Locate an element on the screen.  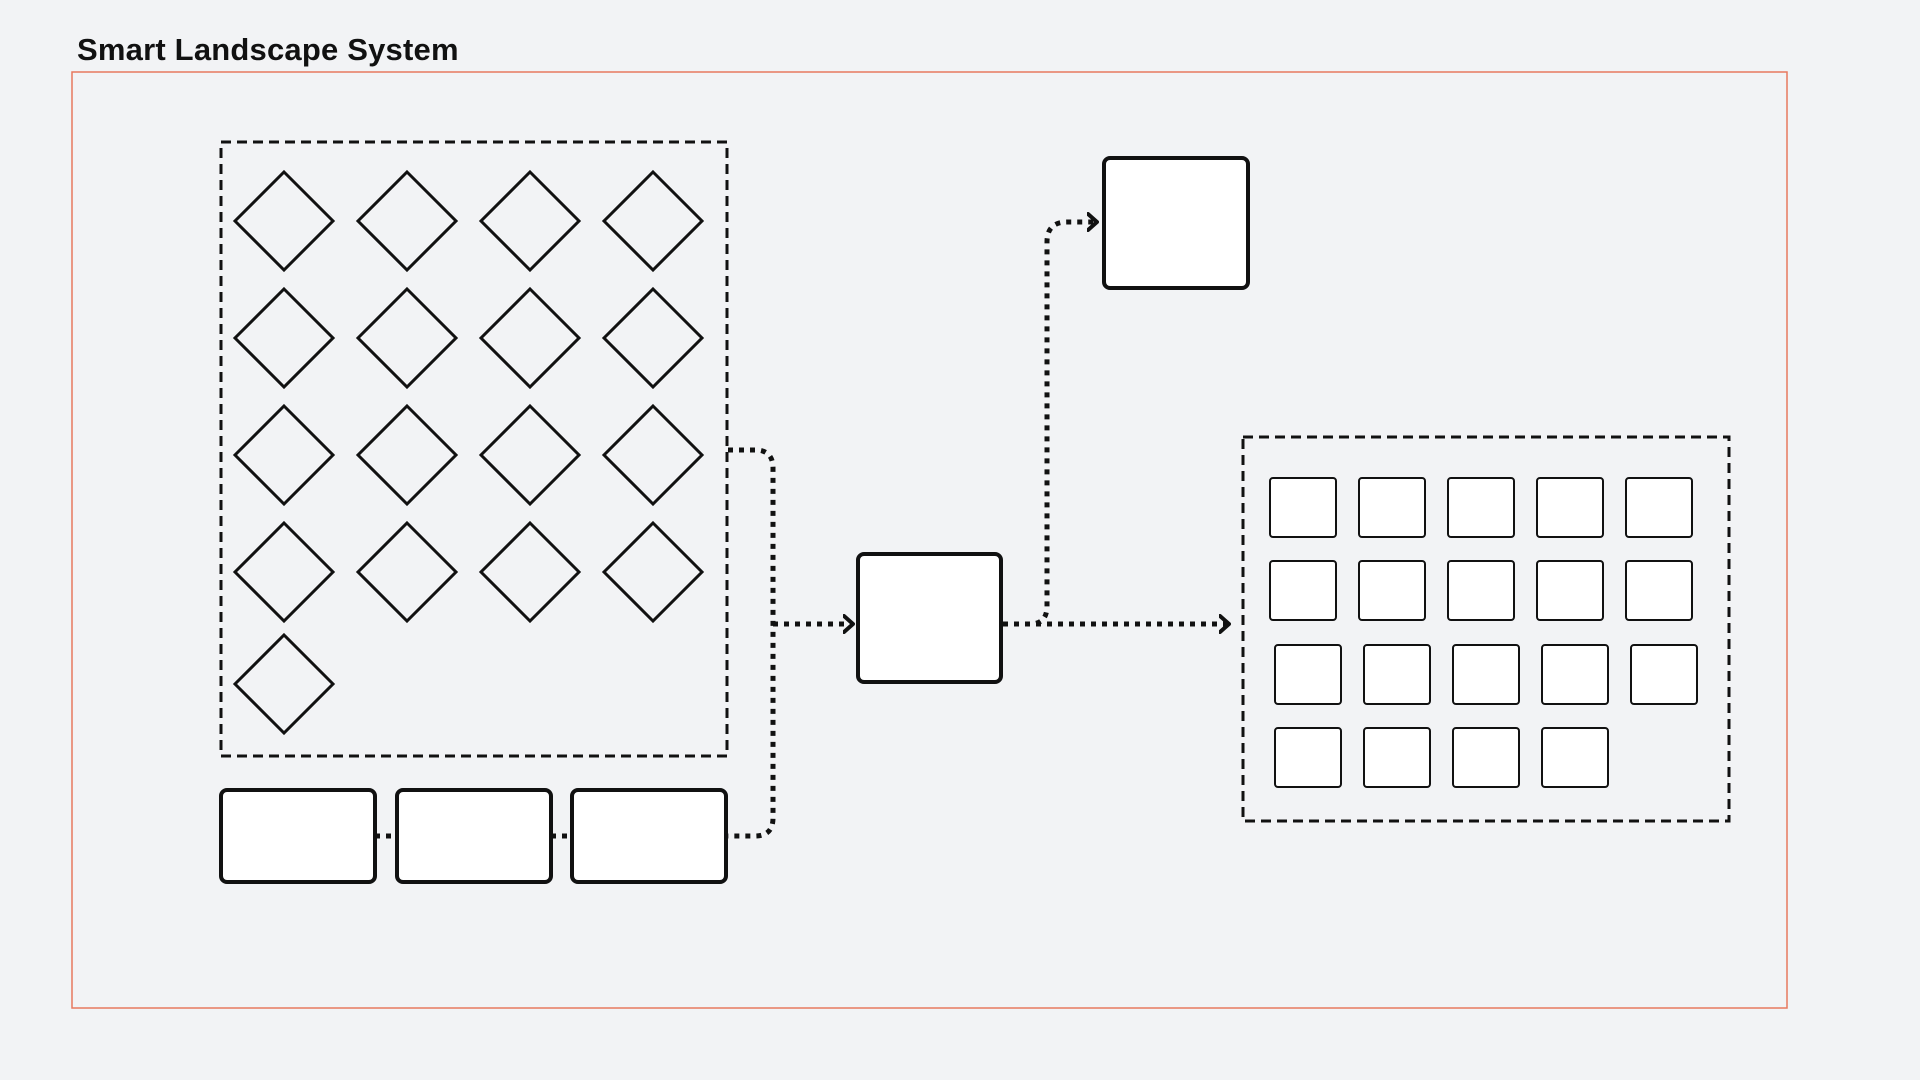
arrow-center-to-top-node is located at coordinates (1050, 424).